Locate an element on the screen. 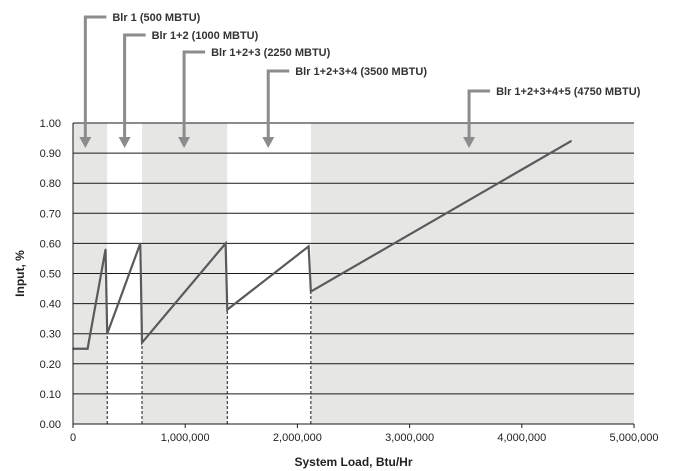 Image resolution: width=677 pixels, height=471 pixels. x-tick-label: 4,000,000 is located at coordinates (521, 438).